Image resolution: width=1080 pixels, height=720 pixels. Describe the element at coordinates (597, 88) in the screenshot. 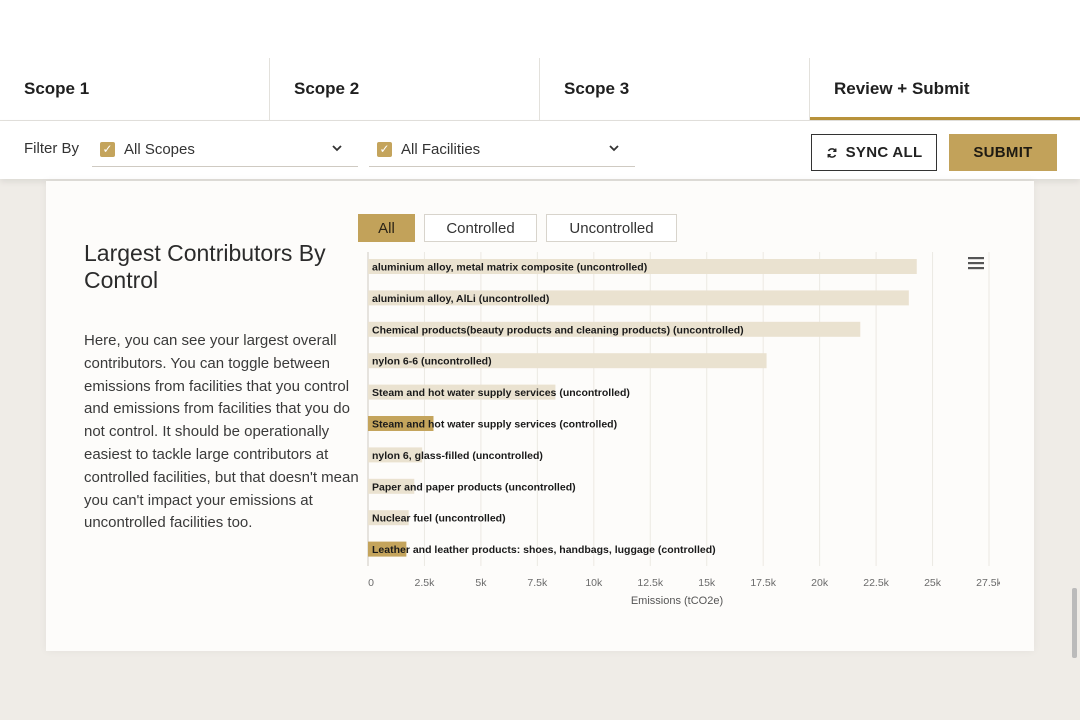

I see `tab-label: Scope 3` at that location.